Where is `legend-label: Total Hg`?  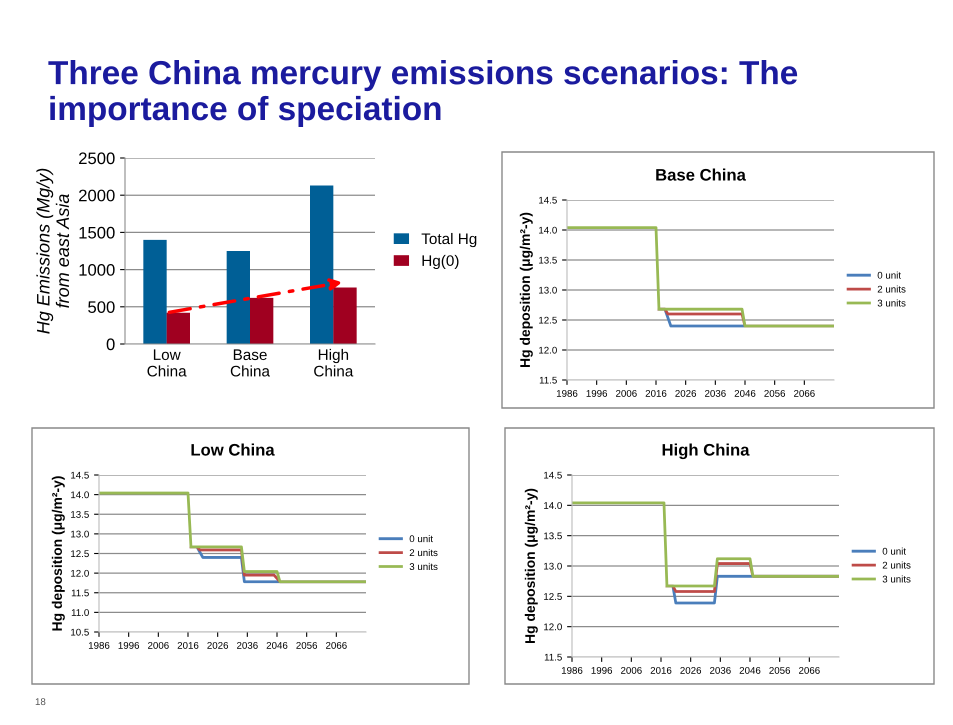
legend-label: Total Hg is located at coordinates (449, 240).